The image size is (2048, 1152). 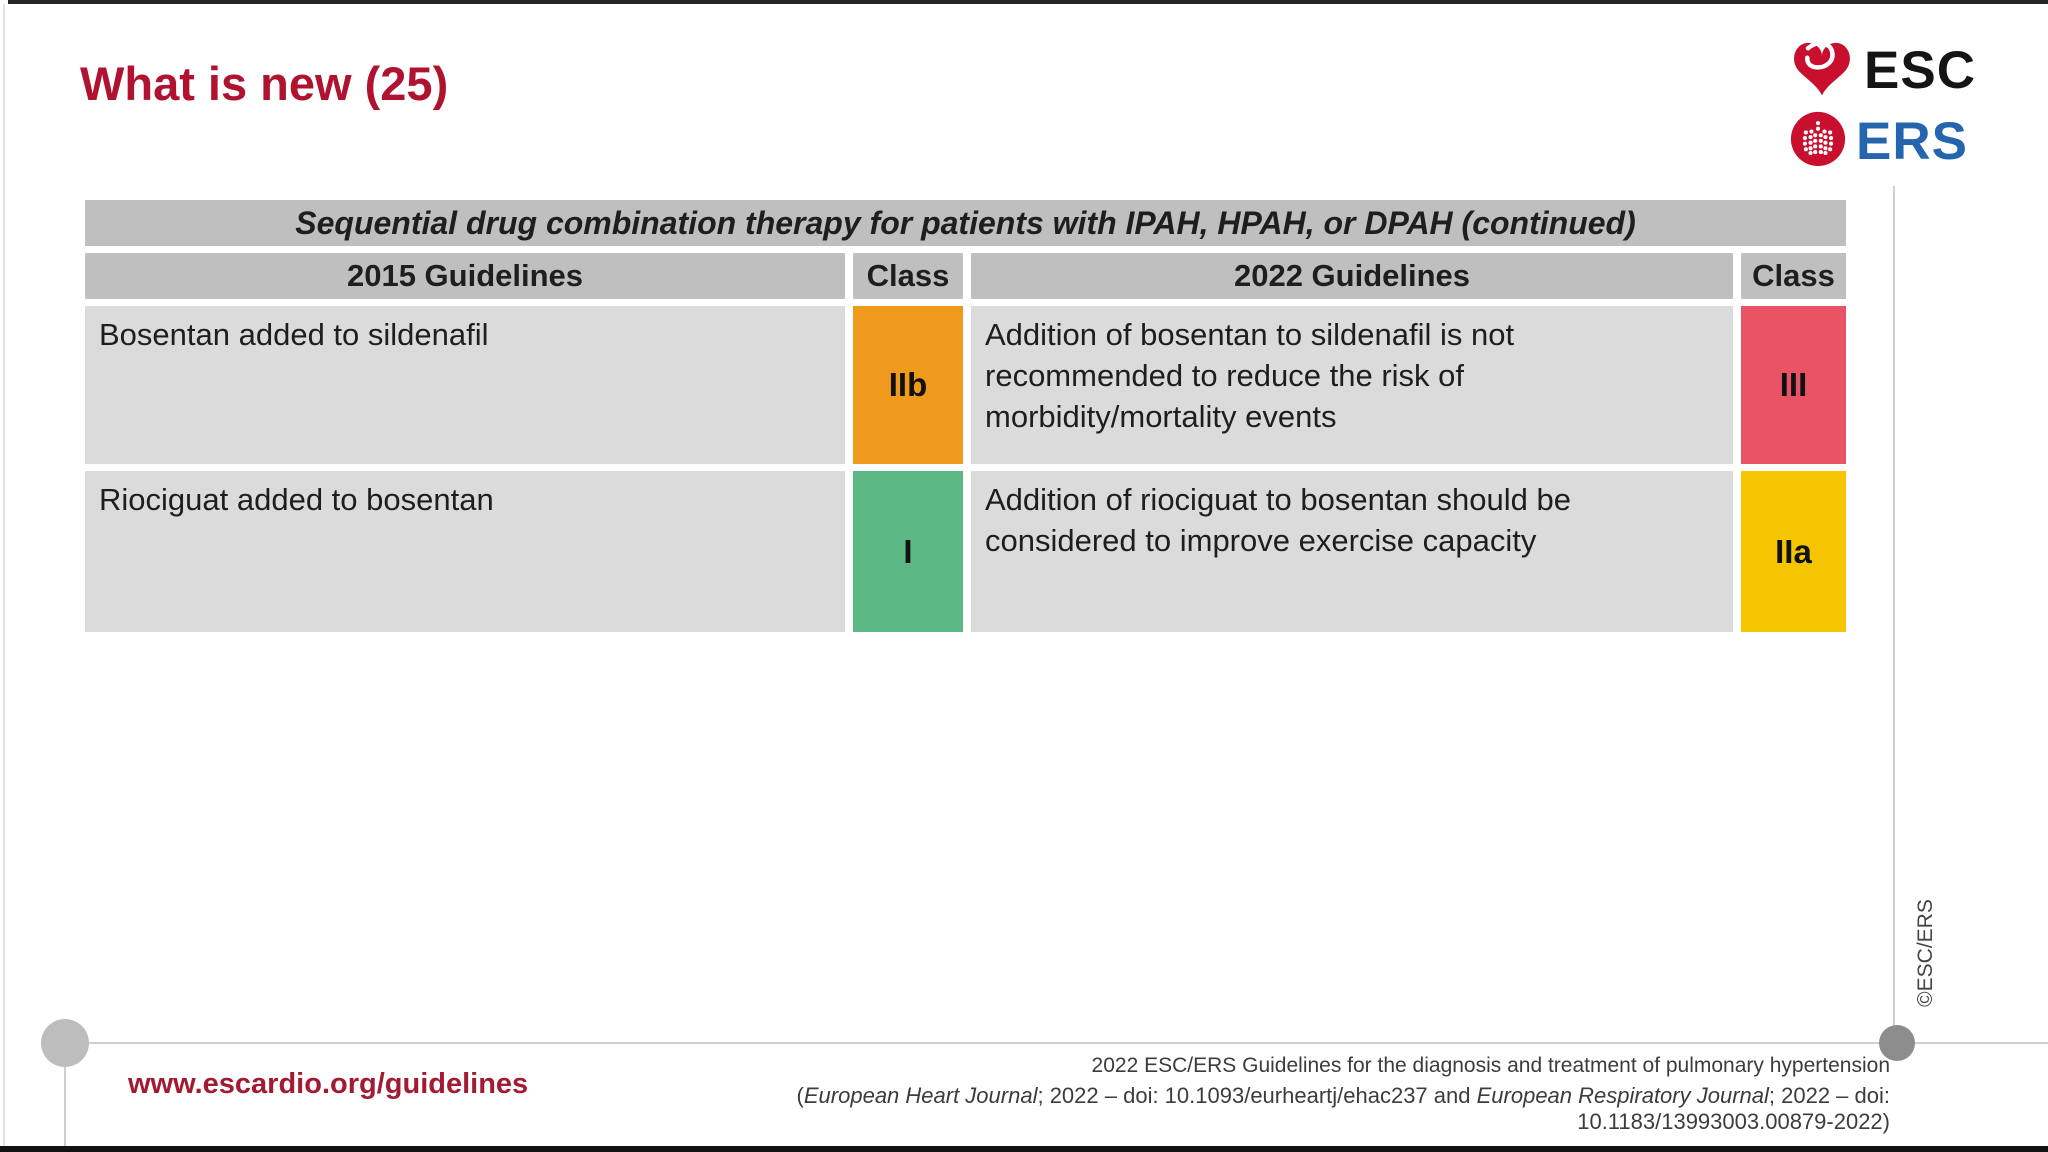 What do you see at coordinates (1056, 1043) in the screenshot?
I see `bottom-guide-line` at bounding box center [1056, 1043].